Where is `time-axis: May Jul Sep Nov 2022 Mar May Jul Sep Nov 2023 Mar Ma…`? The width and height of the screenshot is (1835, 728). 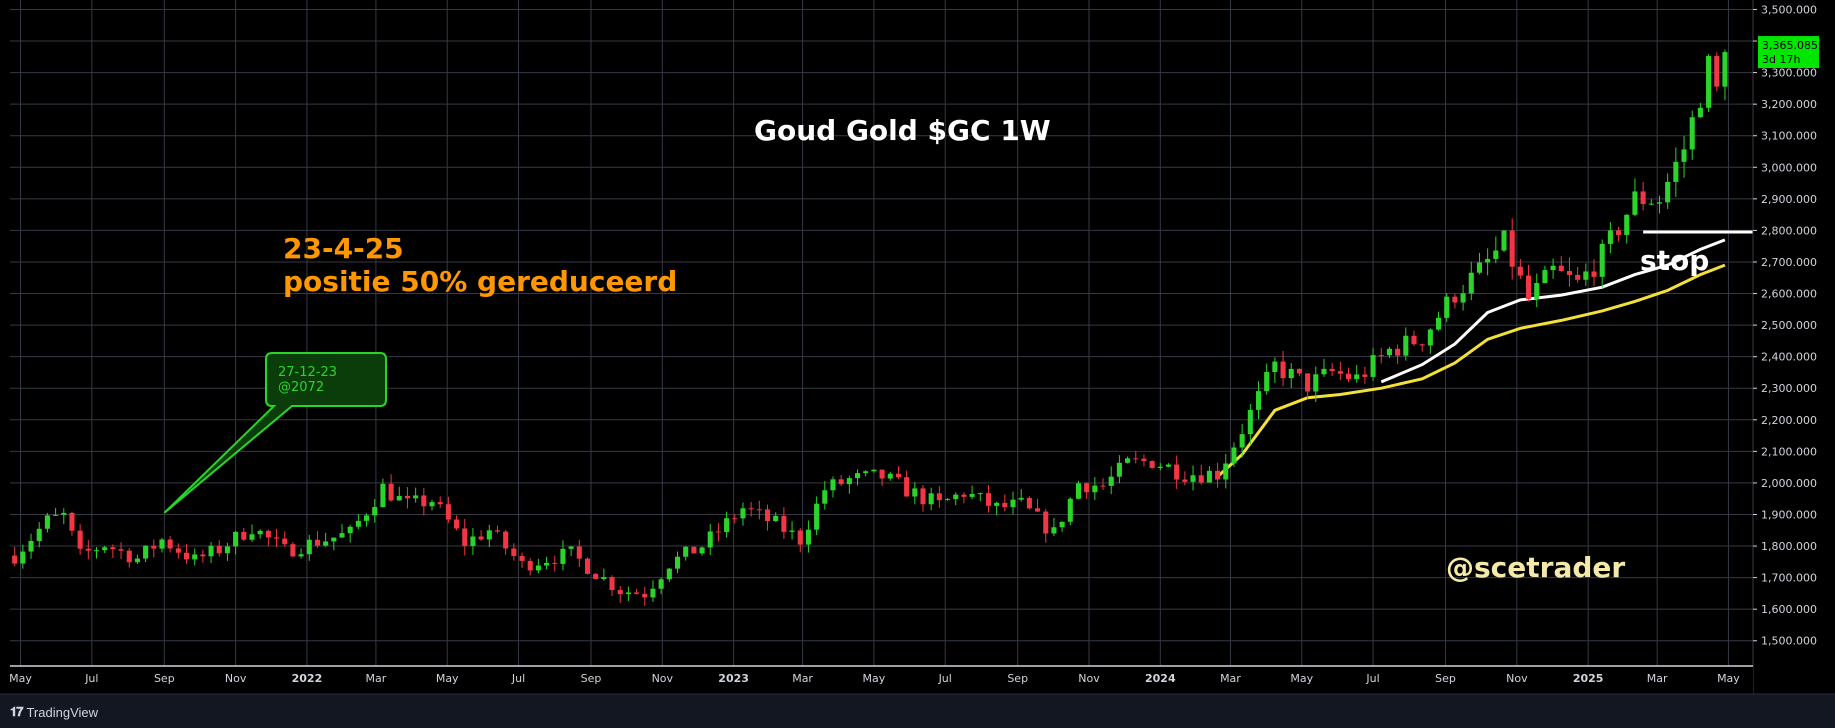 time-axis: May Jul Sep Nov 2022 Mar May Jul Sep Nov 2023 Mar Ma… is located at coordinates (874, 678).